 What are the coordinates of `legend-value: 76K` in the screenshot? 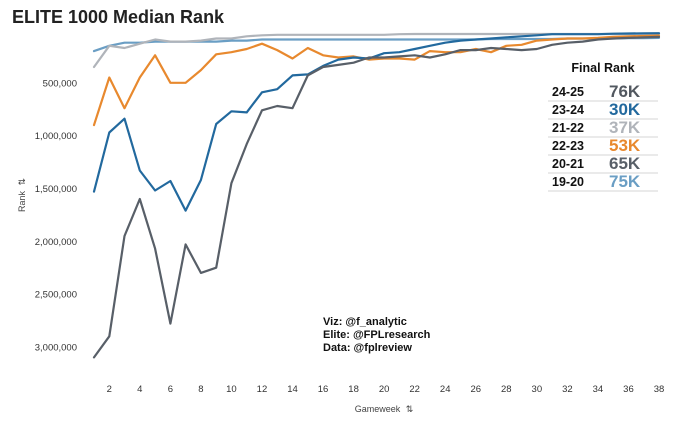 It's located at (625, 91).